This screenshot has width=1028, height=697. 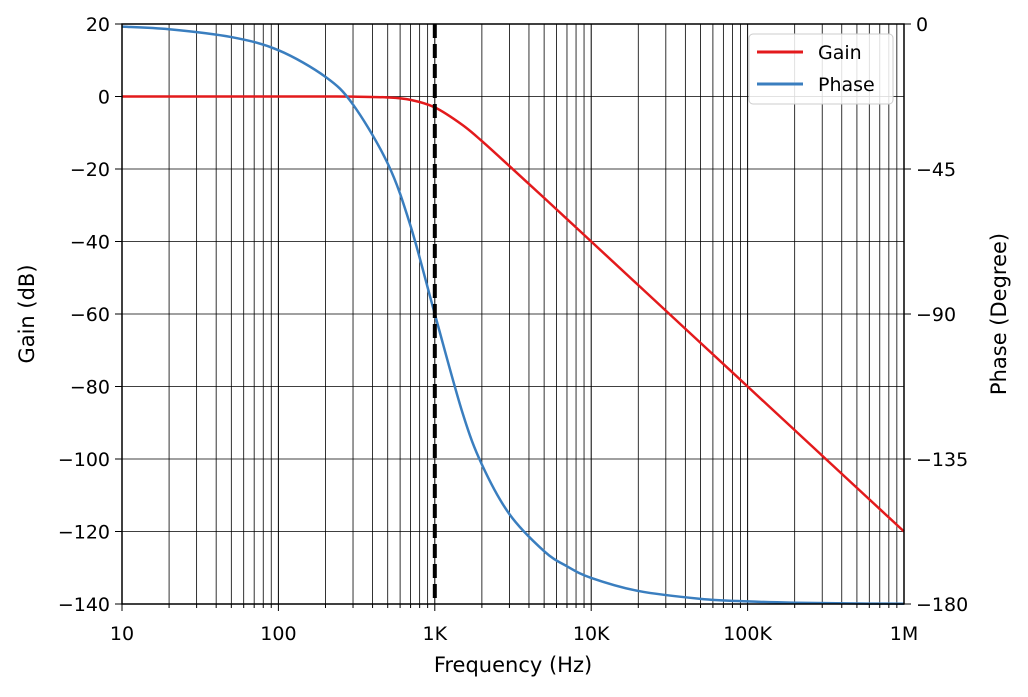 I want to click on x-tick-label: 10, so click(x=122, y=634).